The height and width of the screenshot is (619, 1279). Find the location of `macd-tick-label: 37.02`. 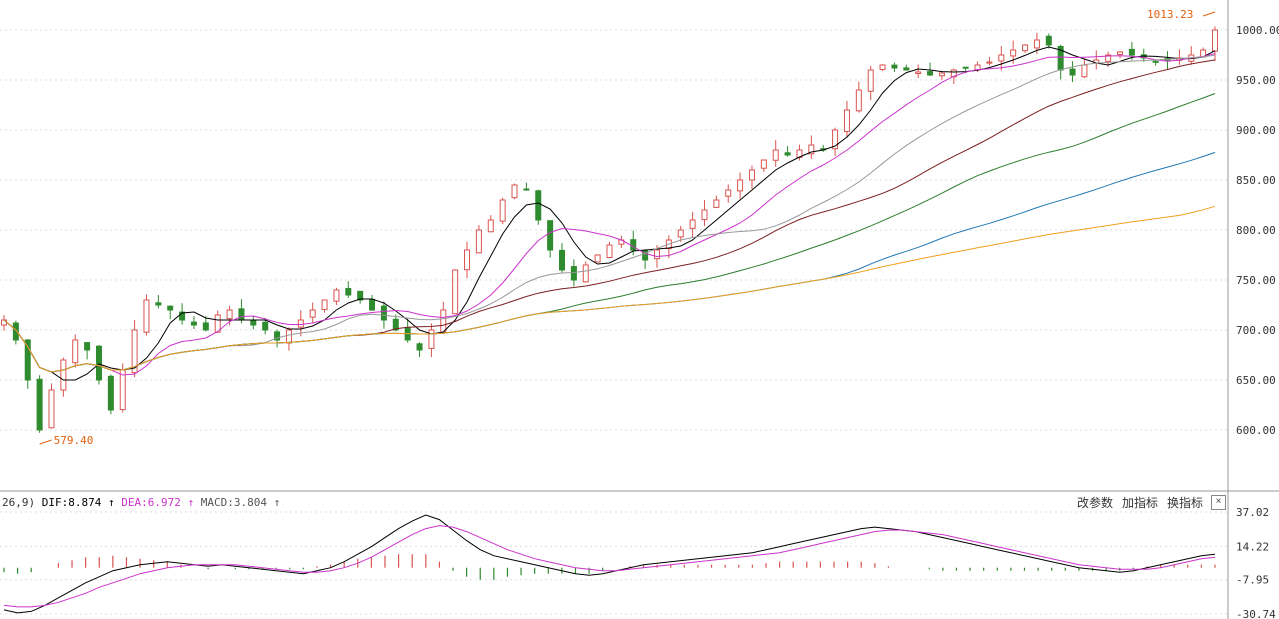

macd-tick-label: 37.02 is located at coordinates (1252, 512).